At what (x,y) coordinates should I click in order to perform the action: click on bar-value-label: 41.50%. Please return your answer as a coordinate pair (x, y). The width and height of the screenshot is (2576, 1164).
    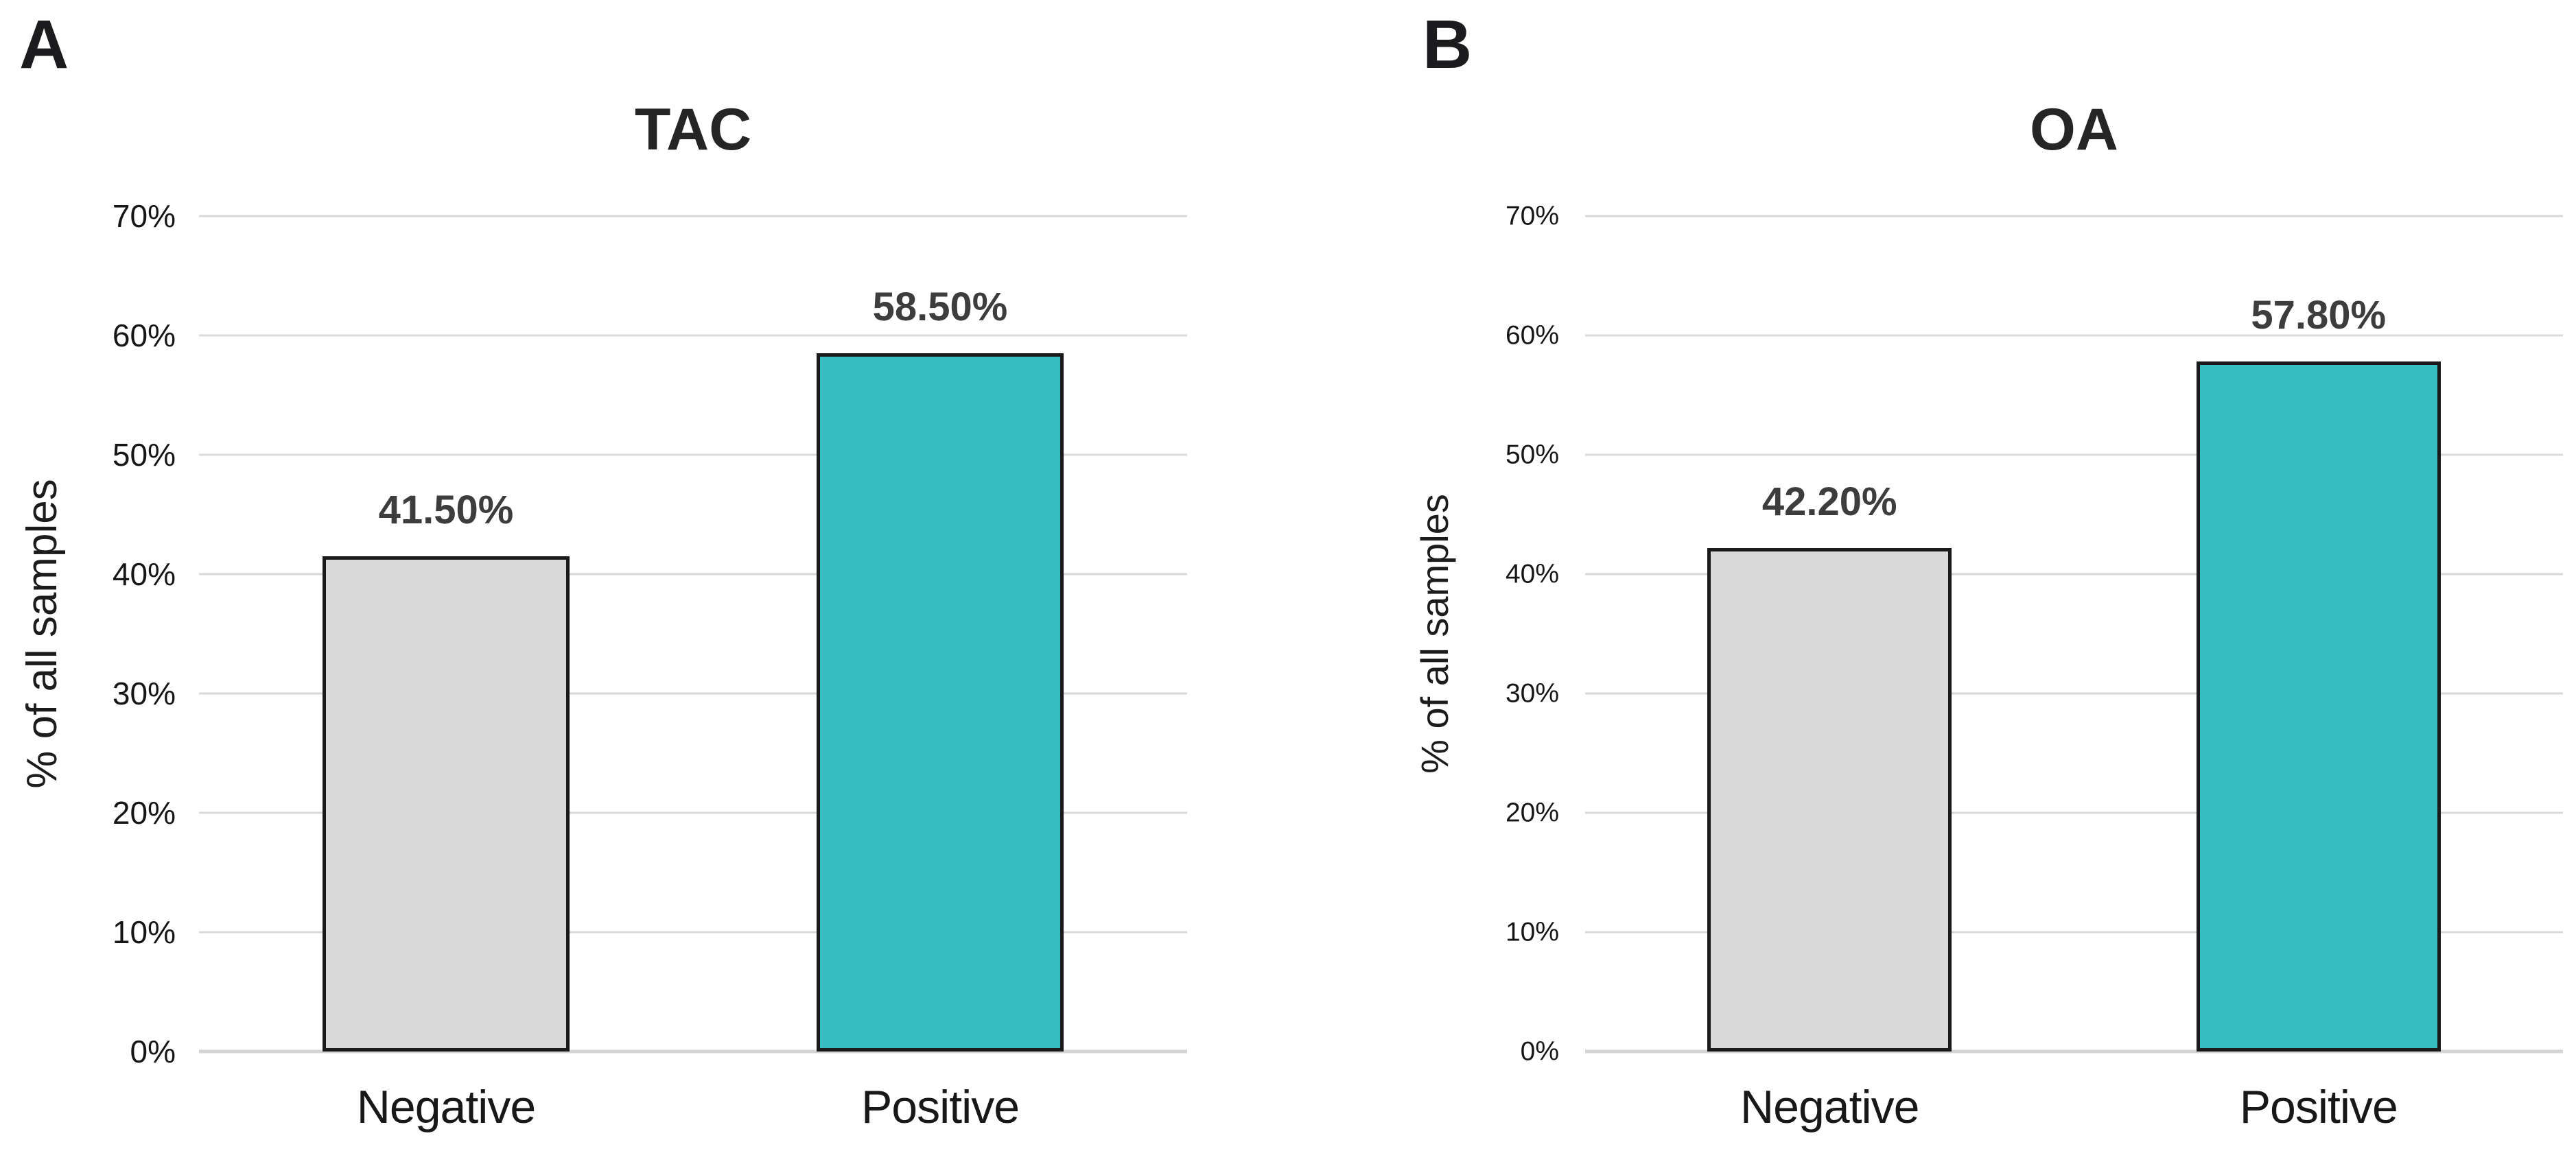
    Looking at the image, I should click on (446, 509).